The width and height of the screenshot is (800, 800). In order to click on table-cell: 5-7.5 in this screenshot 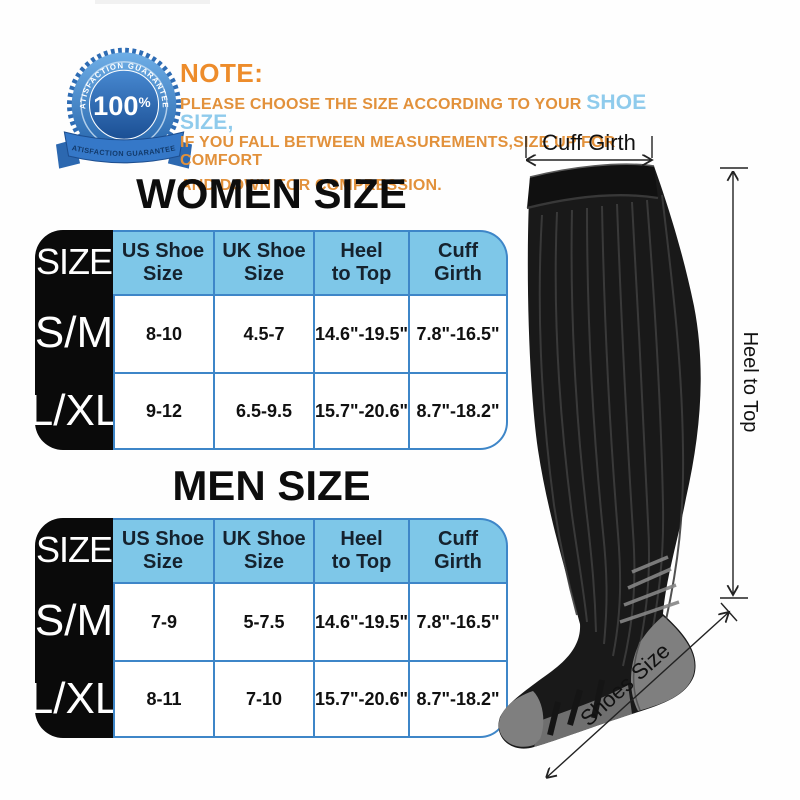, I will do `click(263, 621)`.